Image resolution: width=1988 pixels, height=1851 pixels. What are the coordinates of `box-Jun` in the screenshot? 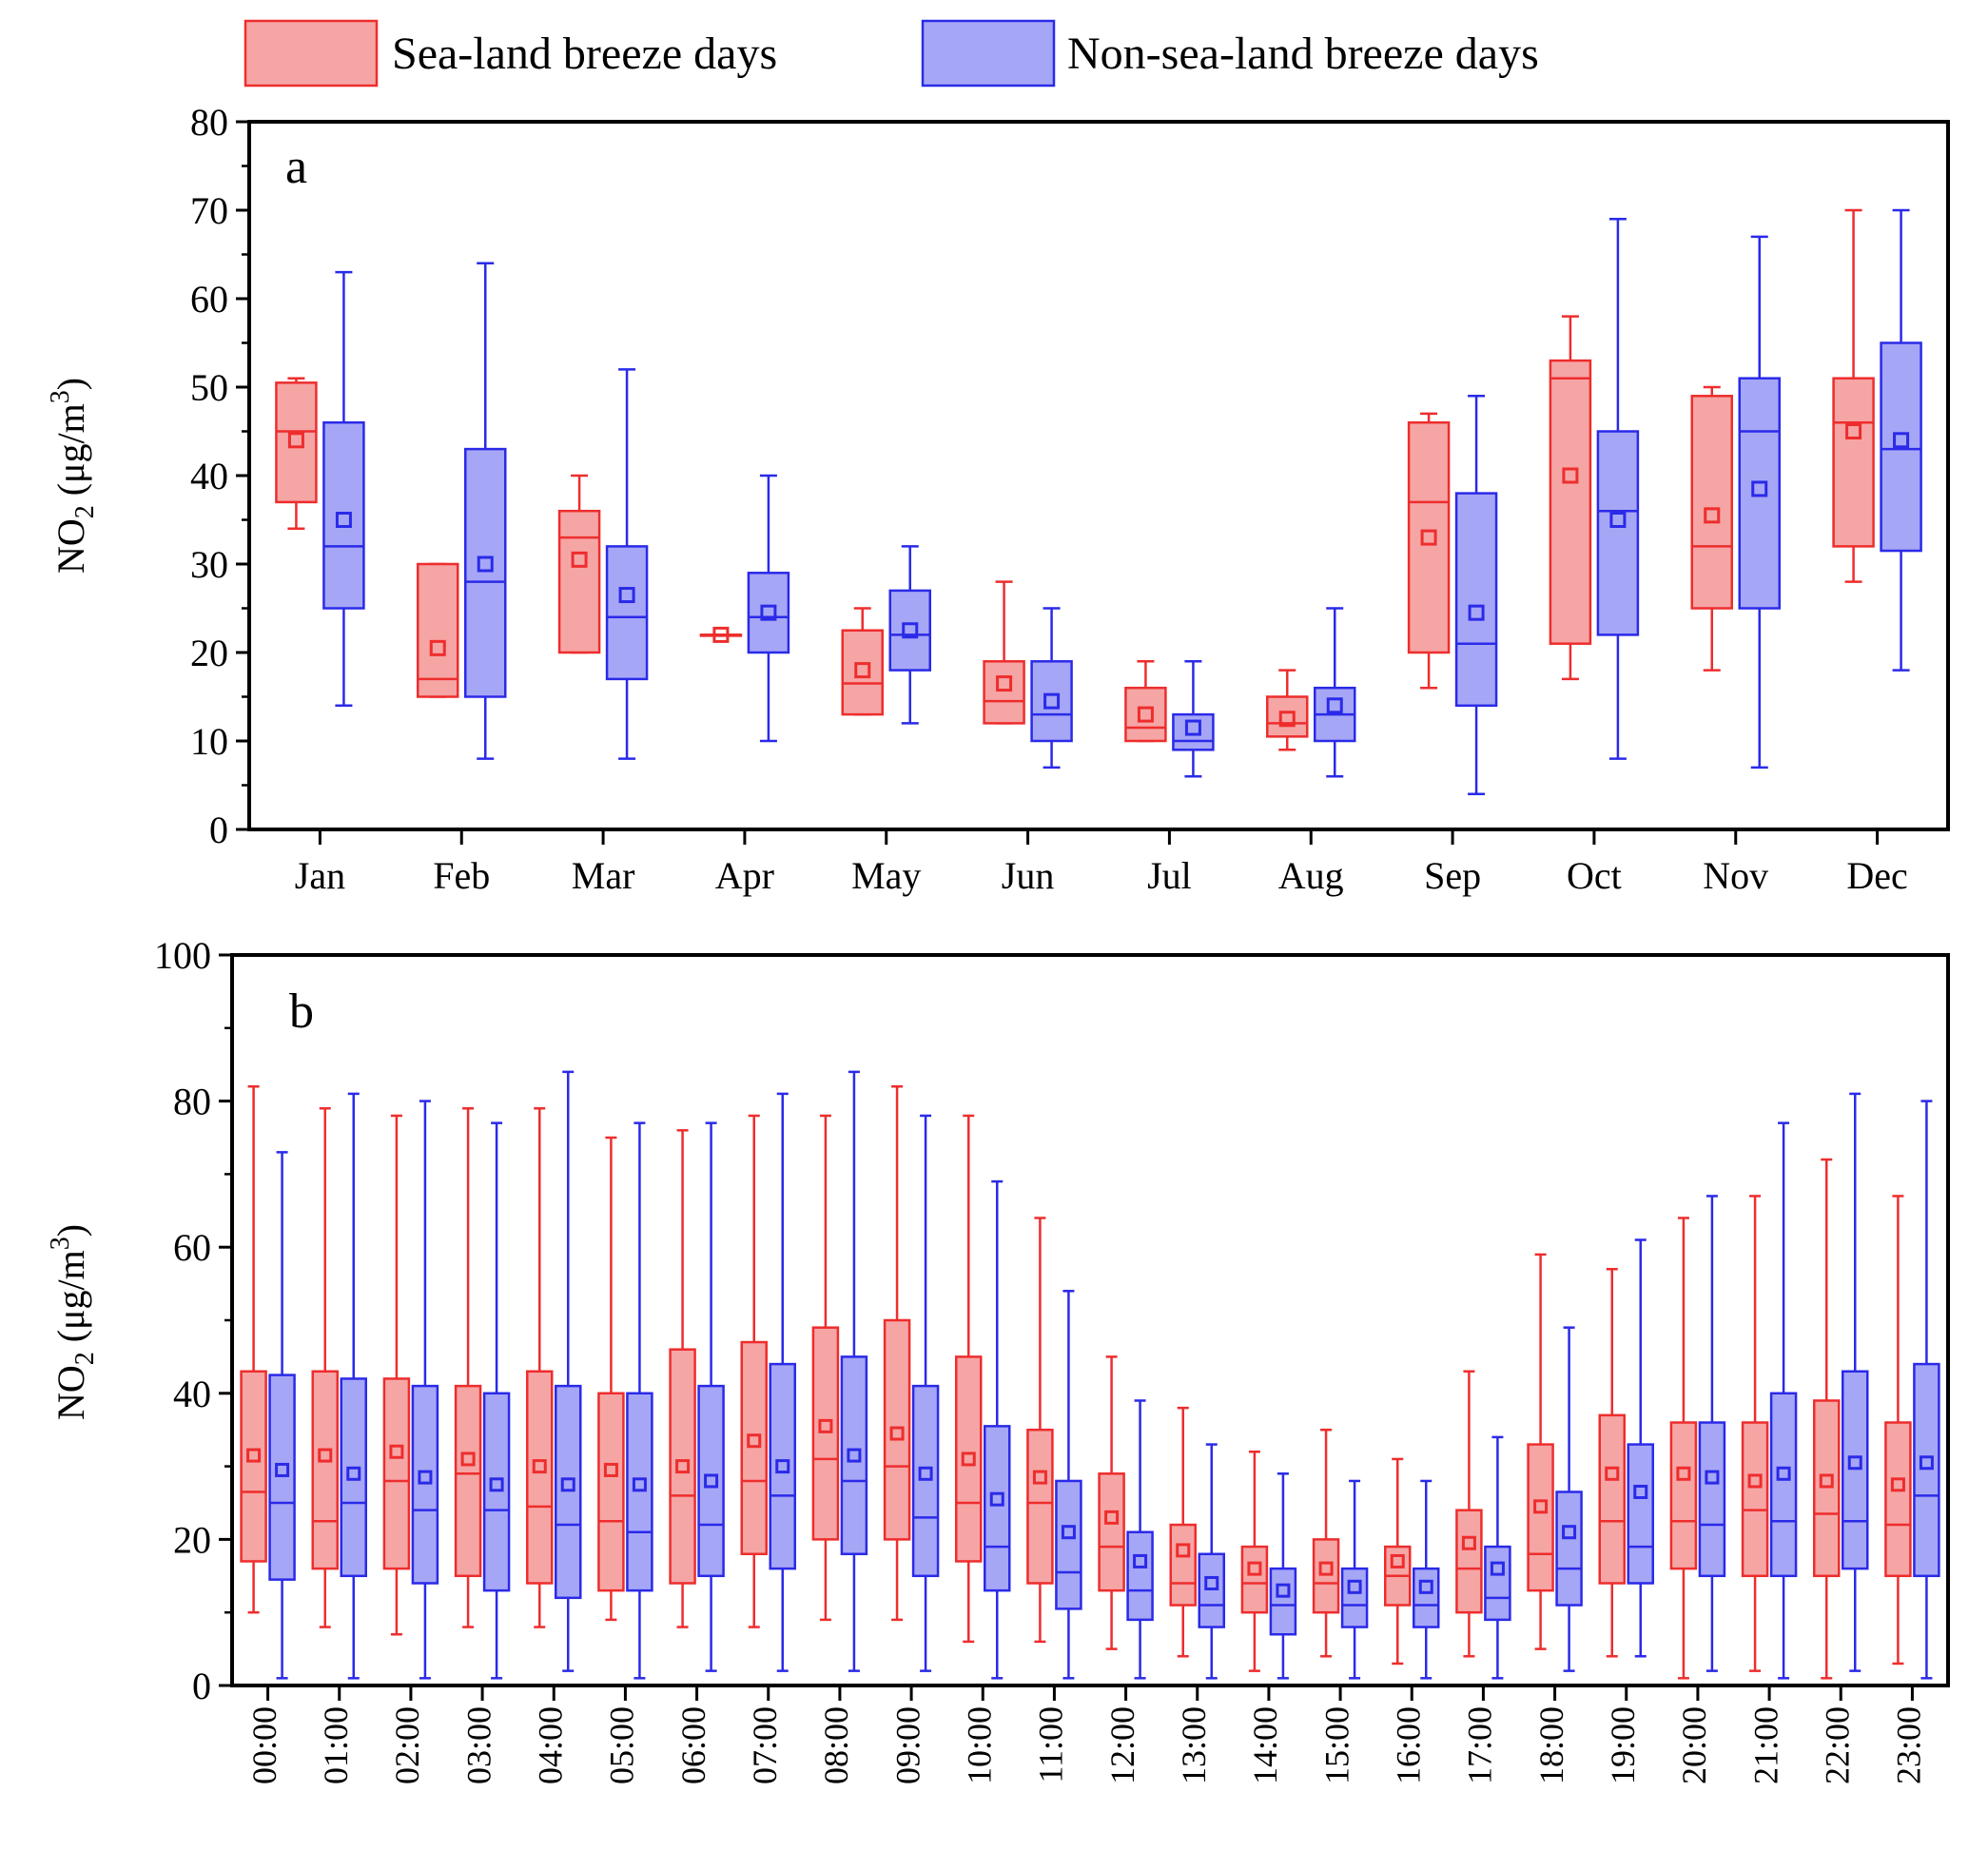 It's located at (1051, 688).